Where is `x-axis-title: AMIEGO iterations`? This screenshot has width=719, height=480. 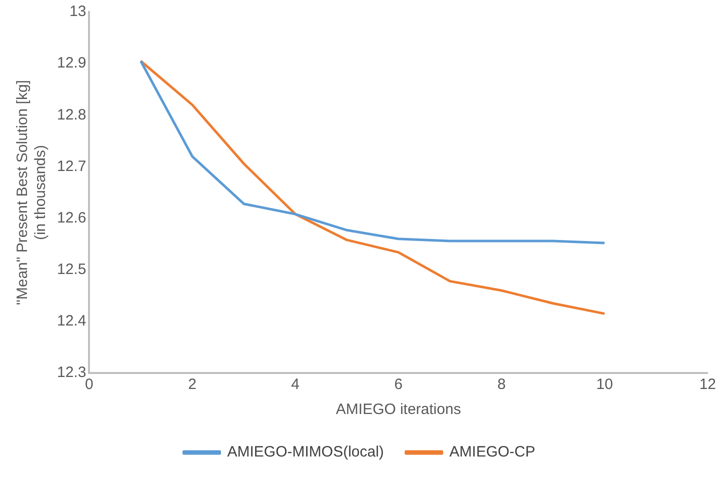 x-axis-title: AMIEGO iterations is located at coordinates (398, 409).